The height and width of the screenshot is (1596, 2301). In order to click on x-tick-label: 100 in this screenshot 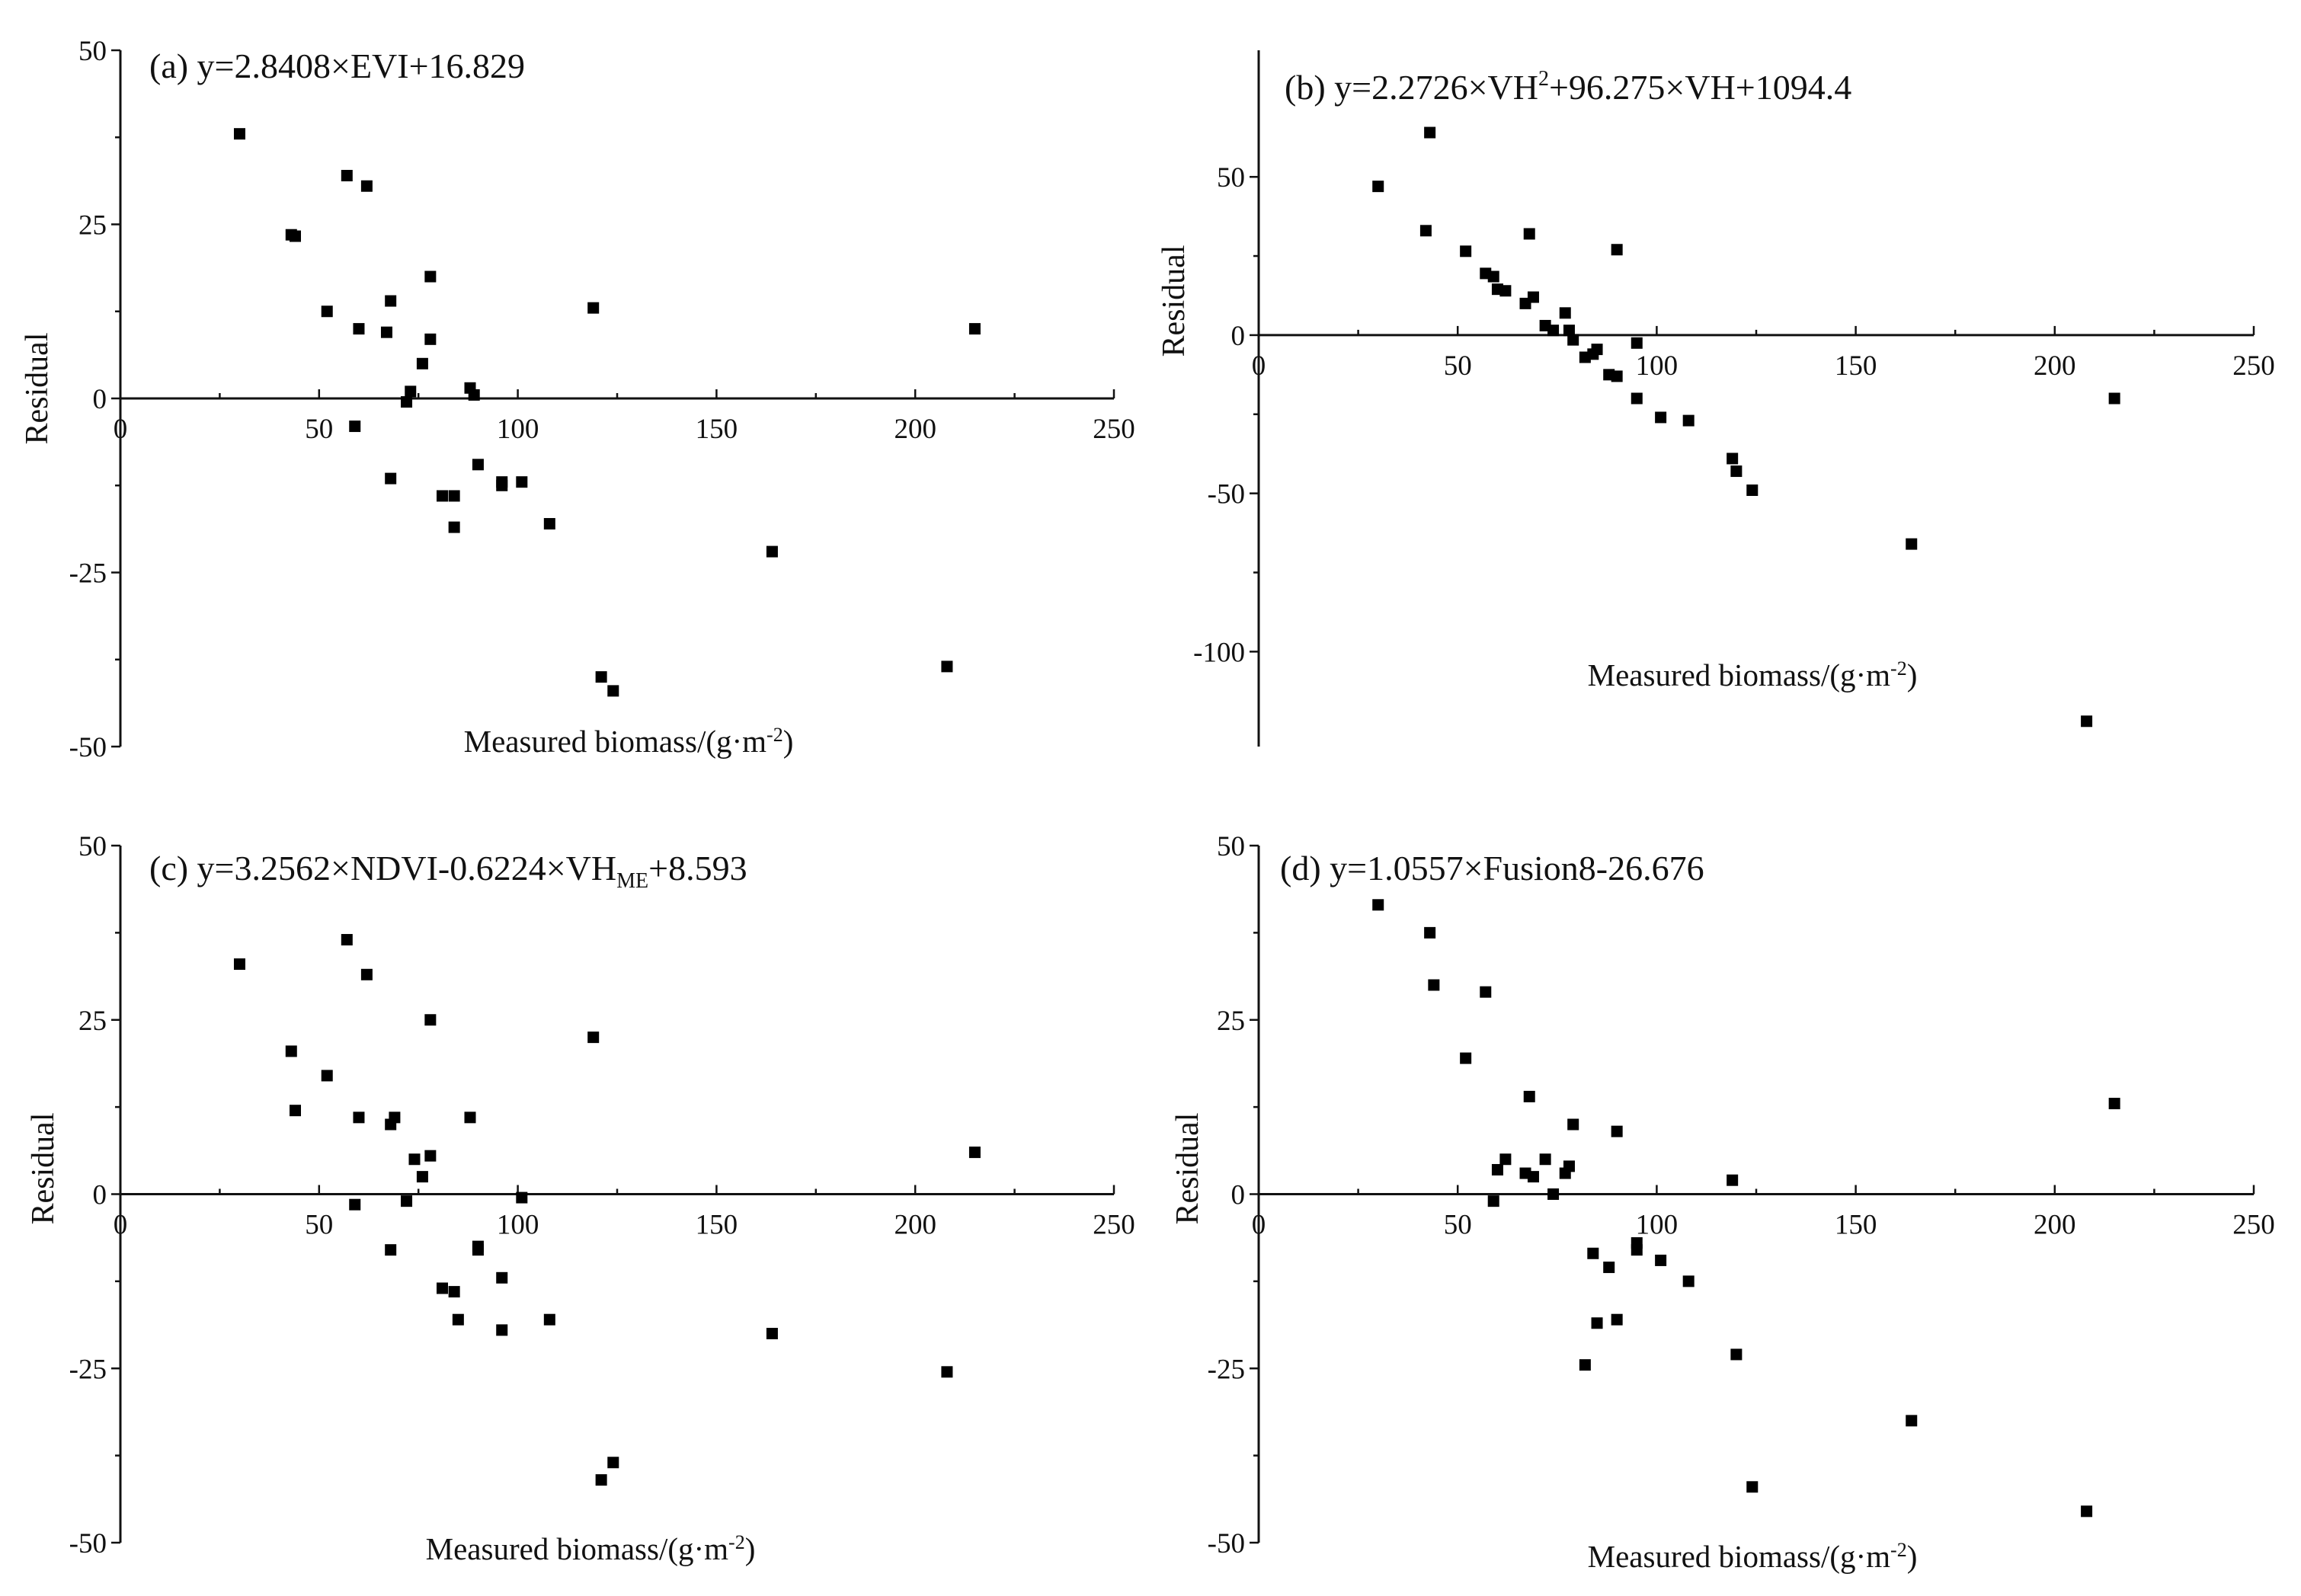, I will do `click(1657, 1225)`.